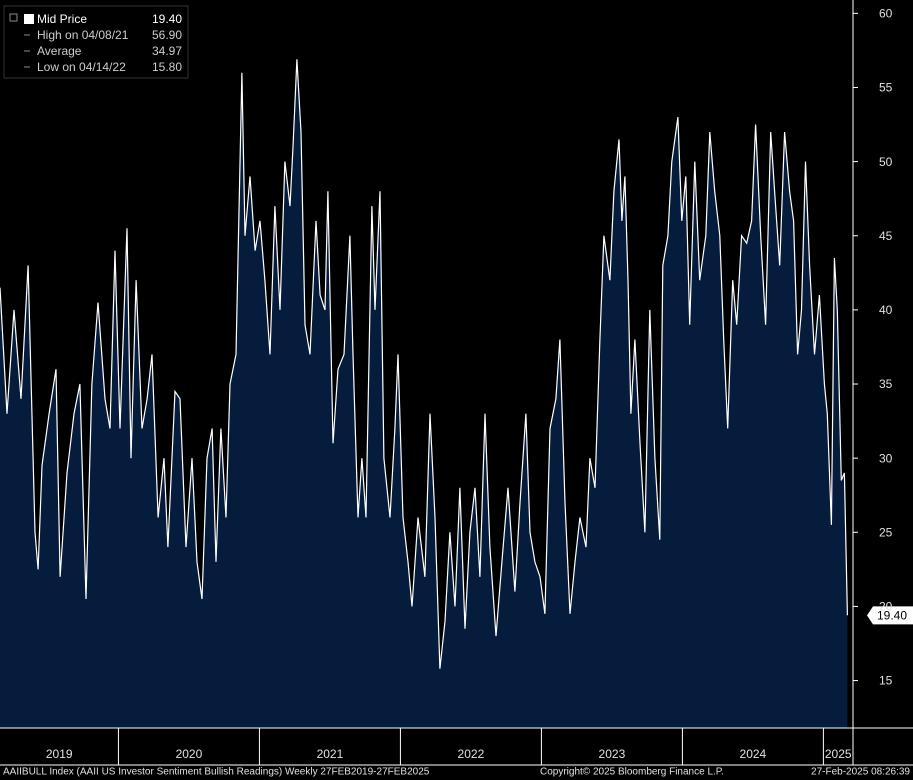 The height and width of the screenshot is (780, 913). Describe the element at coordinates (886, 88) in the screenshot. I see `y-tick-label: 55` at that location.